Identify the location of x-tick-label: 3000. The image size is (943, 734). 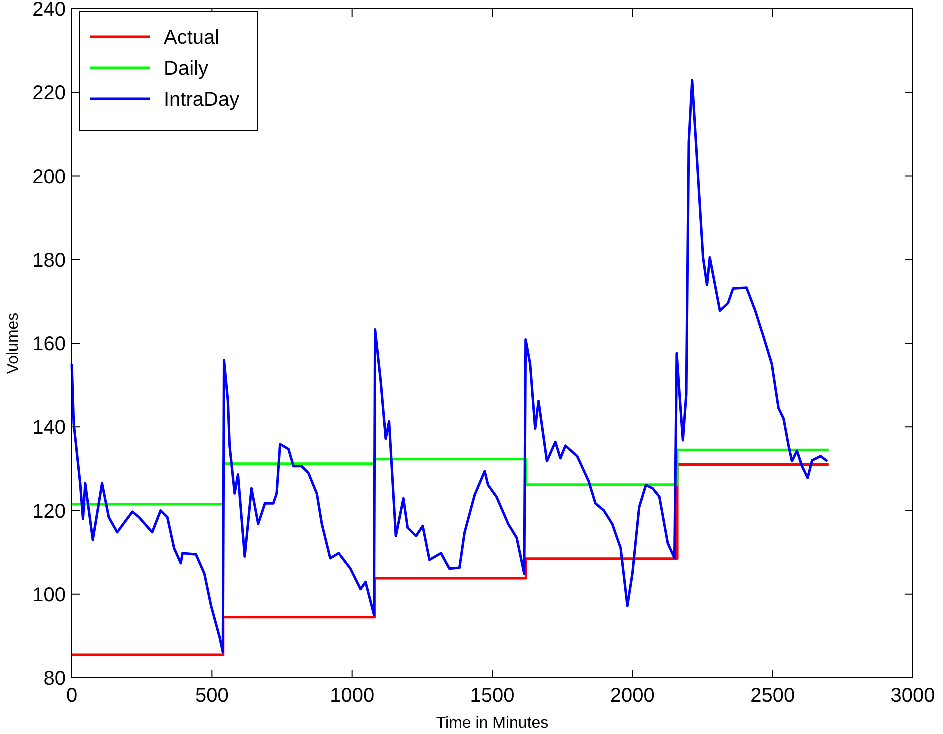
(913, 696).